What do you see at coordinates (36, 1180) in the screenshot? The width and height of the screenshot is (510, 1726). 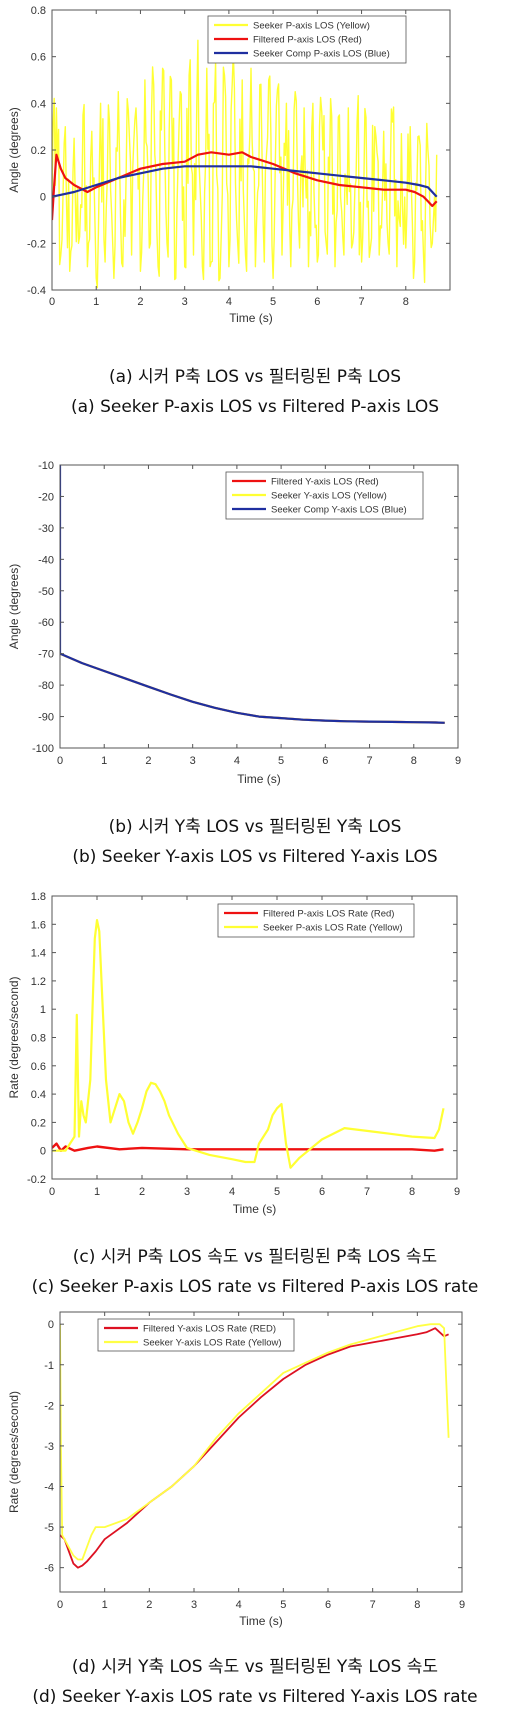 I see `chart-c-y-tick-label: -0.2` at bounding box center [36, 1180].